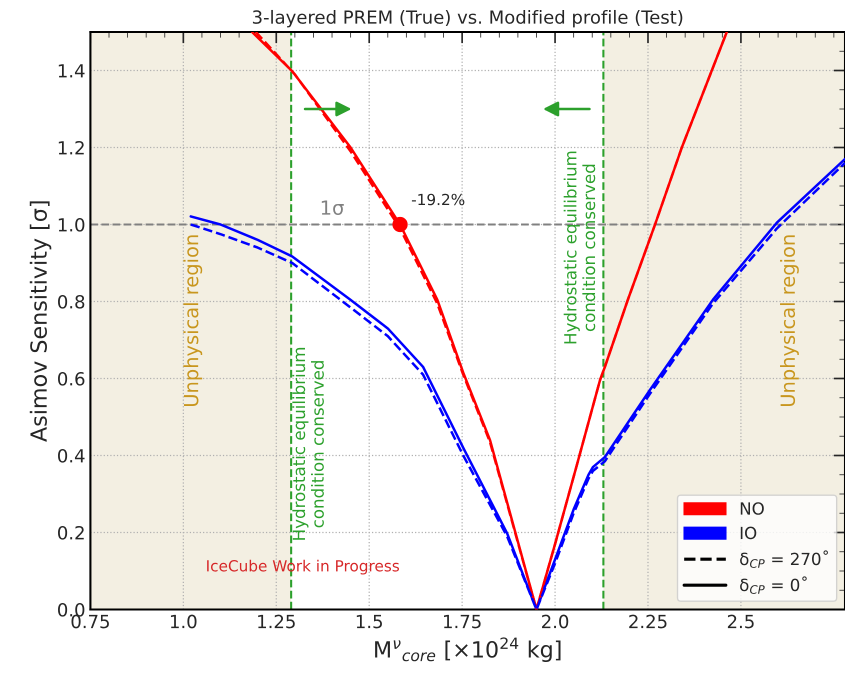 This screenshot has height=681, width=845. What do you see at coordinates (71, 609) in the screenshot?
I see `y-tick-label: 0.0` at bounding box center [71, 609].